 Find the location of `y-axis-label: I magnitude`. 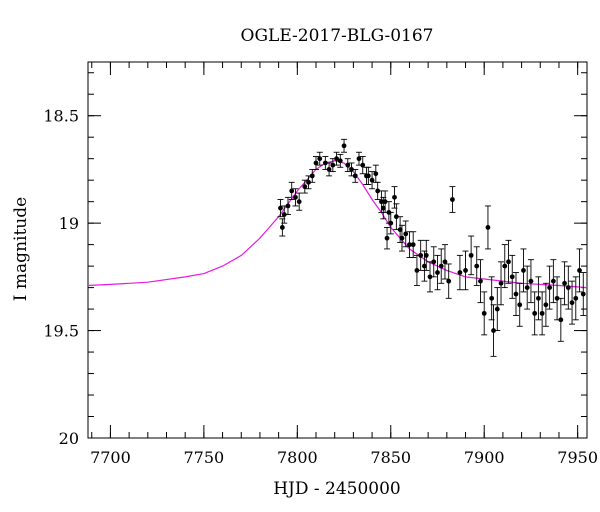

y-axis-label: I magnitude is located at coordinates (21, 249).